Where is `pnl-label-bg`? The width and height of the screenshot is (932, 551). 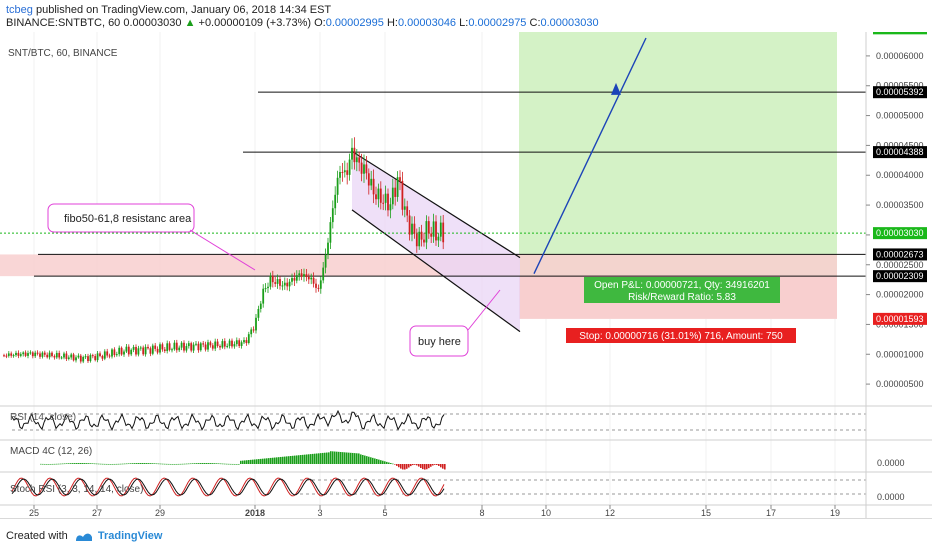
pnl-label-bg is located at coordinates (682, 290).